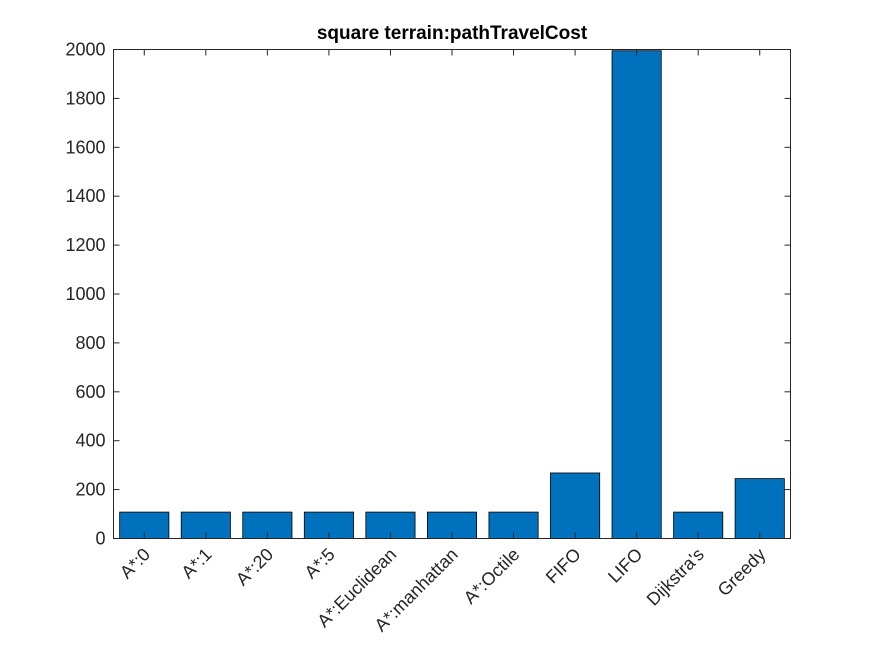  Describe the element at coordinates (90, 392) in the screenshot. I see `y-tick-label: 600` at that location.